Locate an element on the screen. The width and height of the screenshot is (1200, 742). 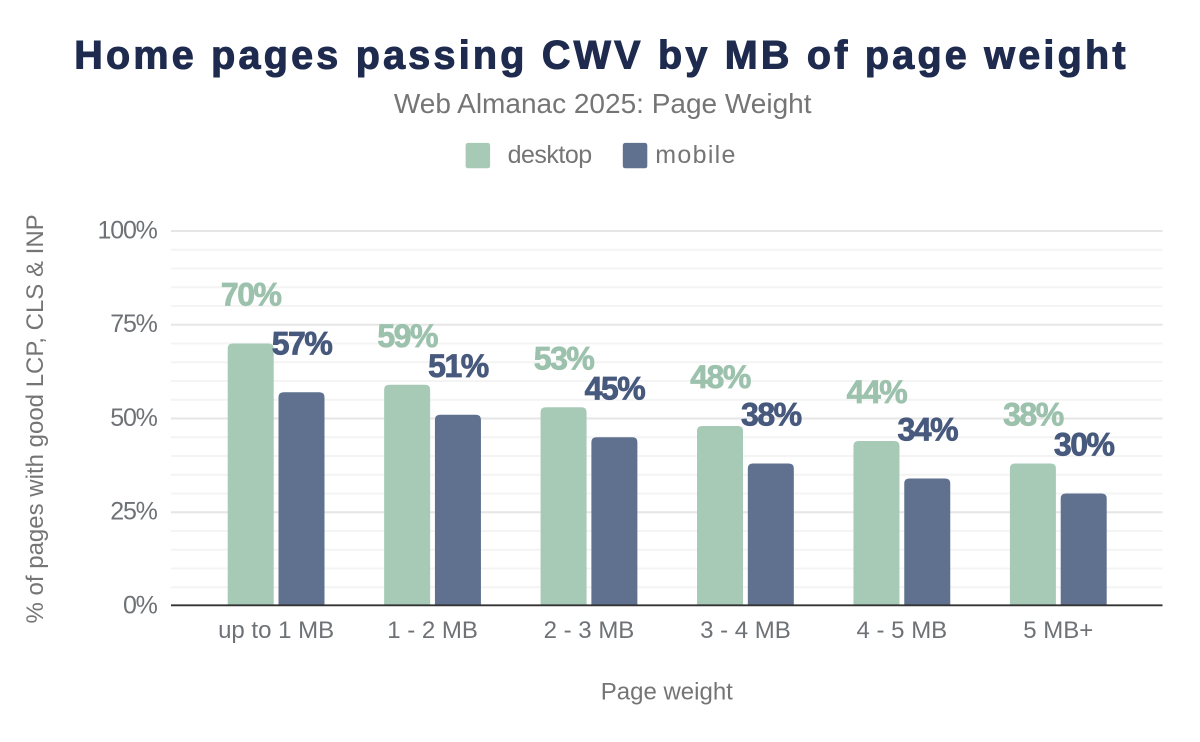
svg-text: 3 - 4 MB is located at coordinates (745, 630).